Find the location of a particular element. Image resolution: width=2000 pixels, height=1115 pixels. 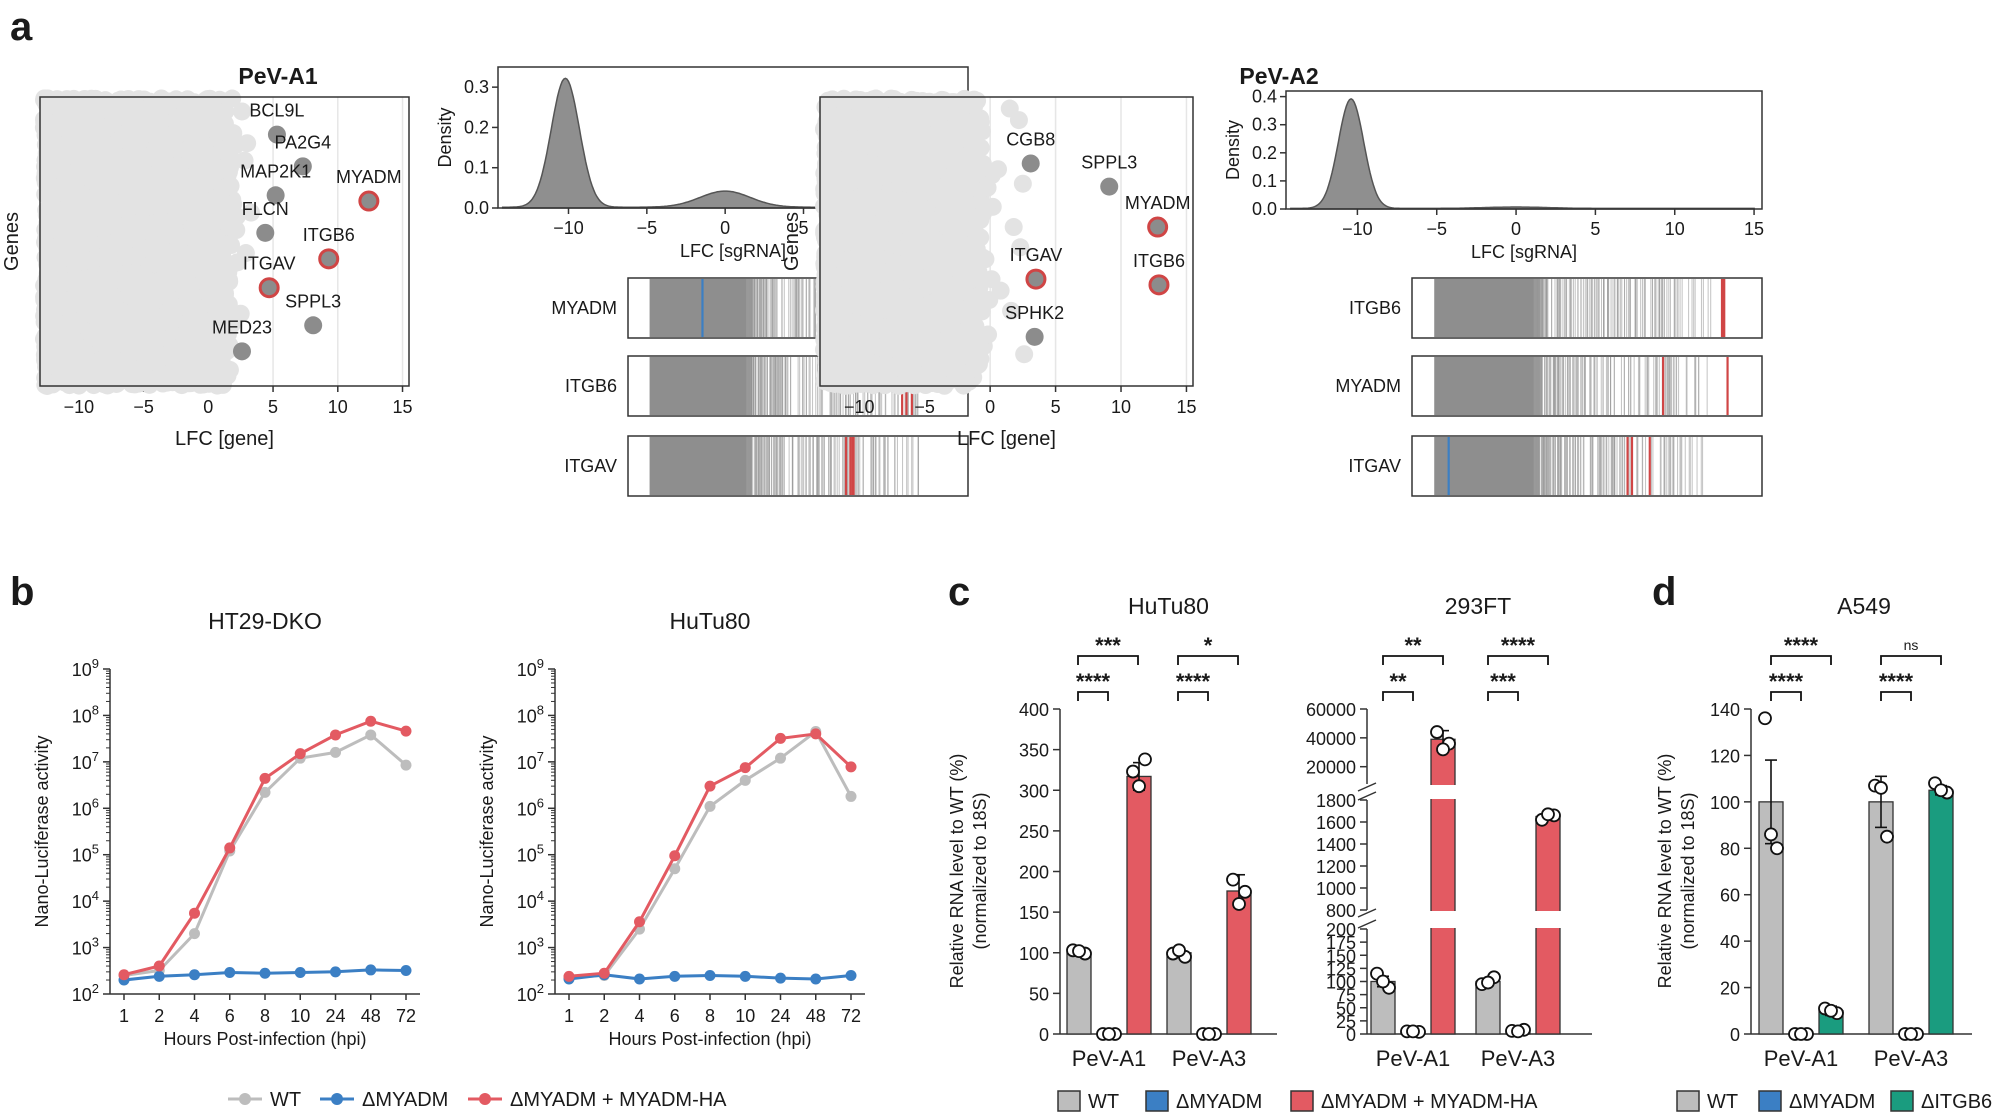

y-tick-label: 0.2 is located at coordinates (476, 127).